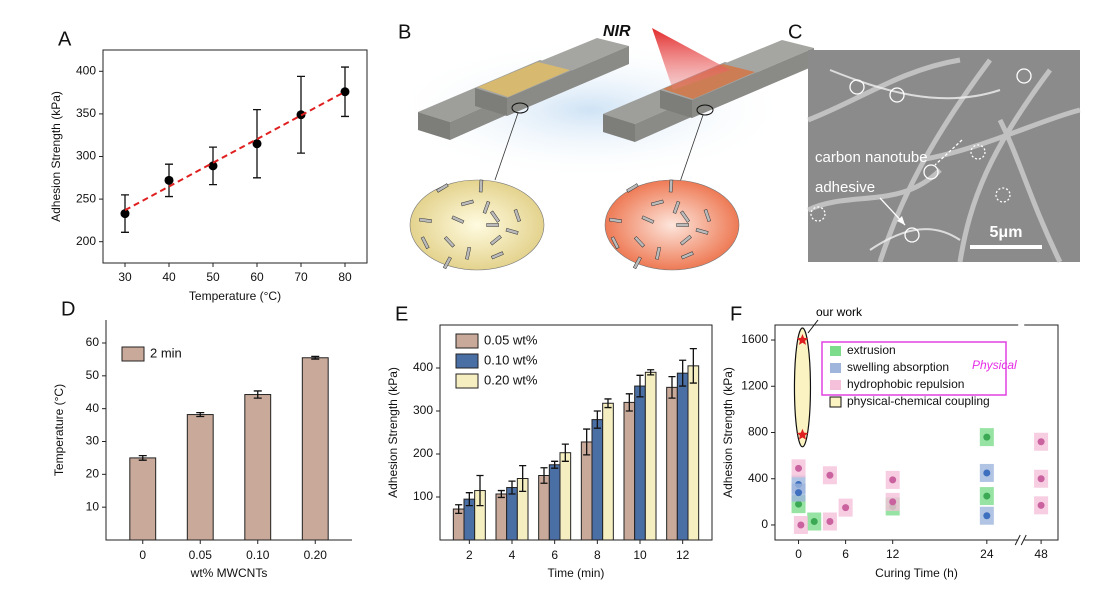  I want to click on y-tick-label: 100, so click(423, 496).